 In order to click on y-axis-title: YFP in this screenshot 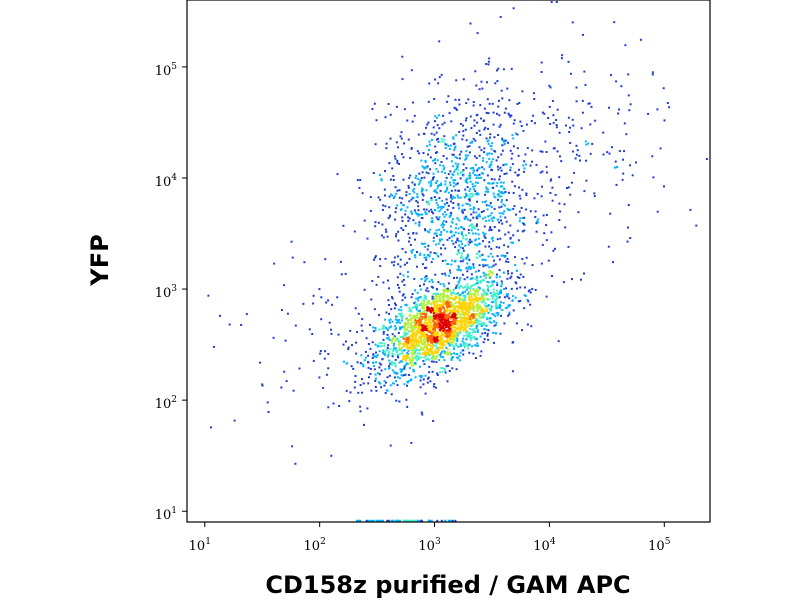, I will do `click(100, 260)`.